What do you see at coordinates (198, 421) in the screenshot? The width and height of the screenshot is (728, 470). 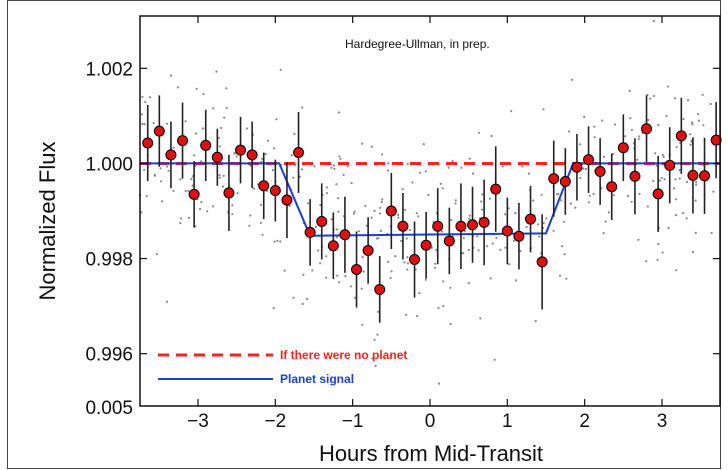 I see `x-tick-label: −3` at bounding box center [198, 421].